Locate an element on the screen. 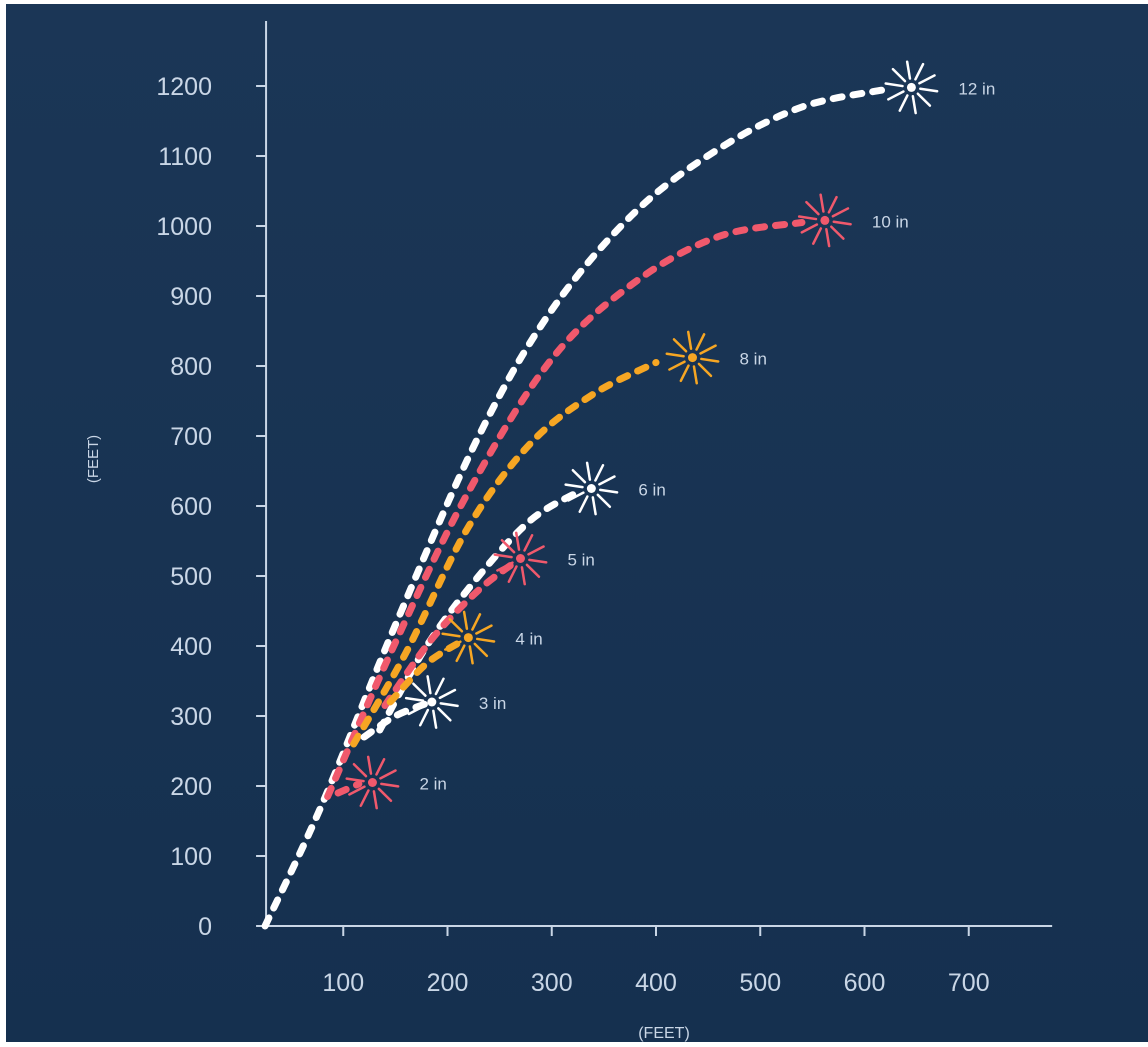 Image resolution: width=1148 pixels, height=1047 pixels. series-label-8-in: 8 in is located at coordinates (752, 359).